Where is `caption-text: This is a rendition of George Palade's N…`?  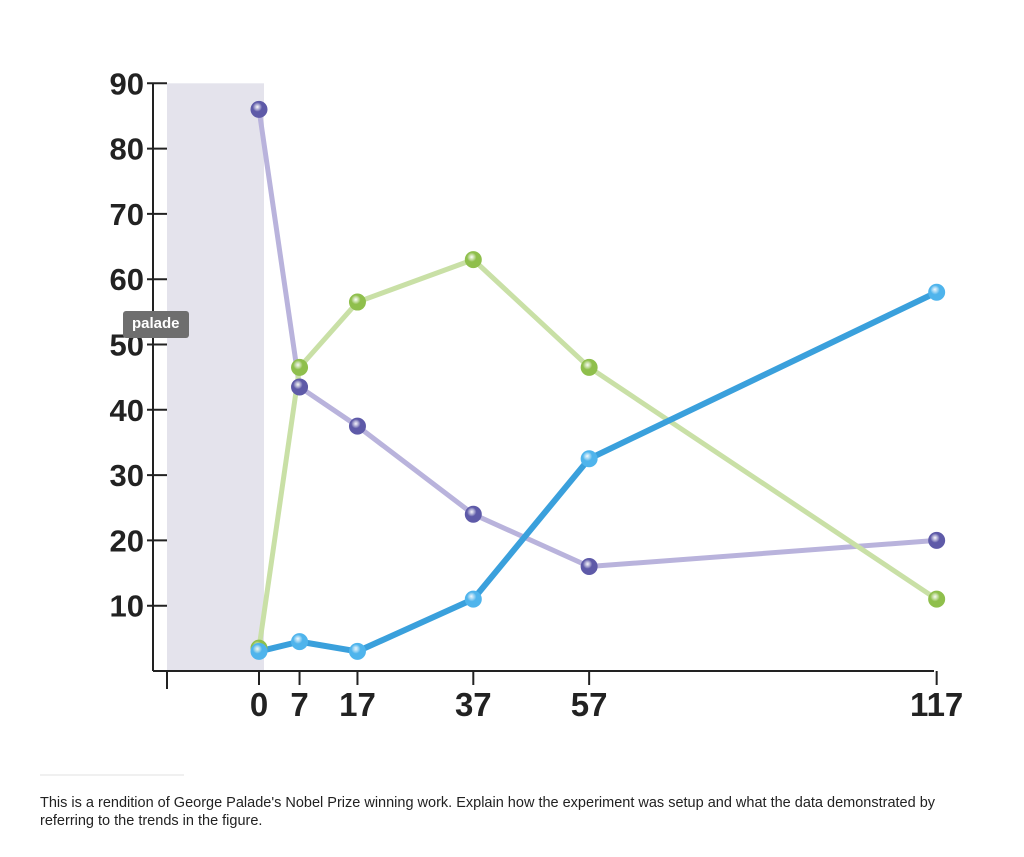 caption-text: This is a rendition of George Palade's N… is located at coordinates (488, 812).